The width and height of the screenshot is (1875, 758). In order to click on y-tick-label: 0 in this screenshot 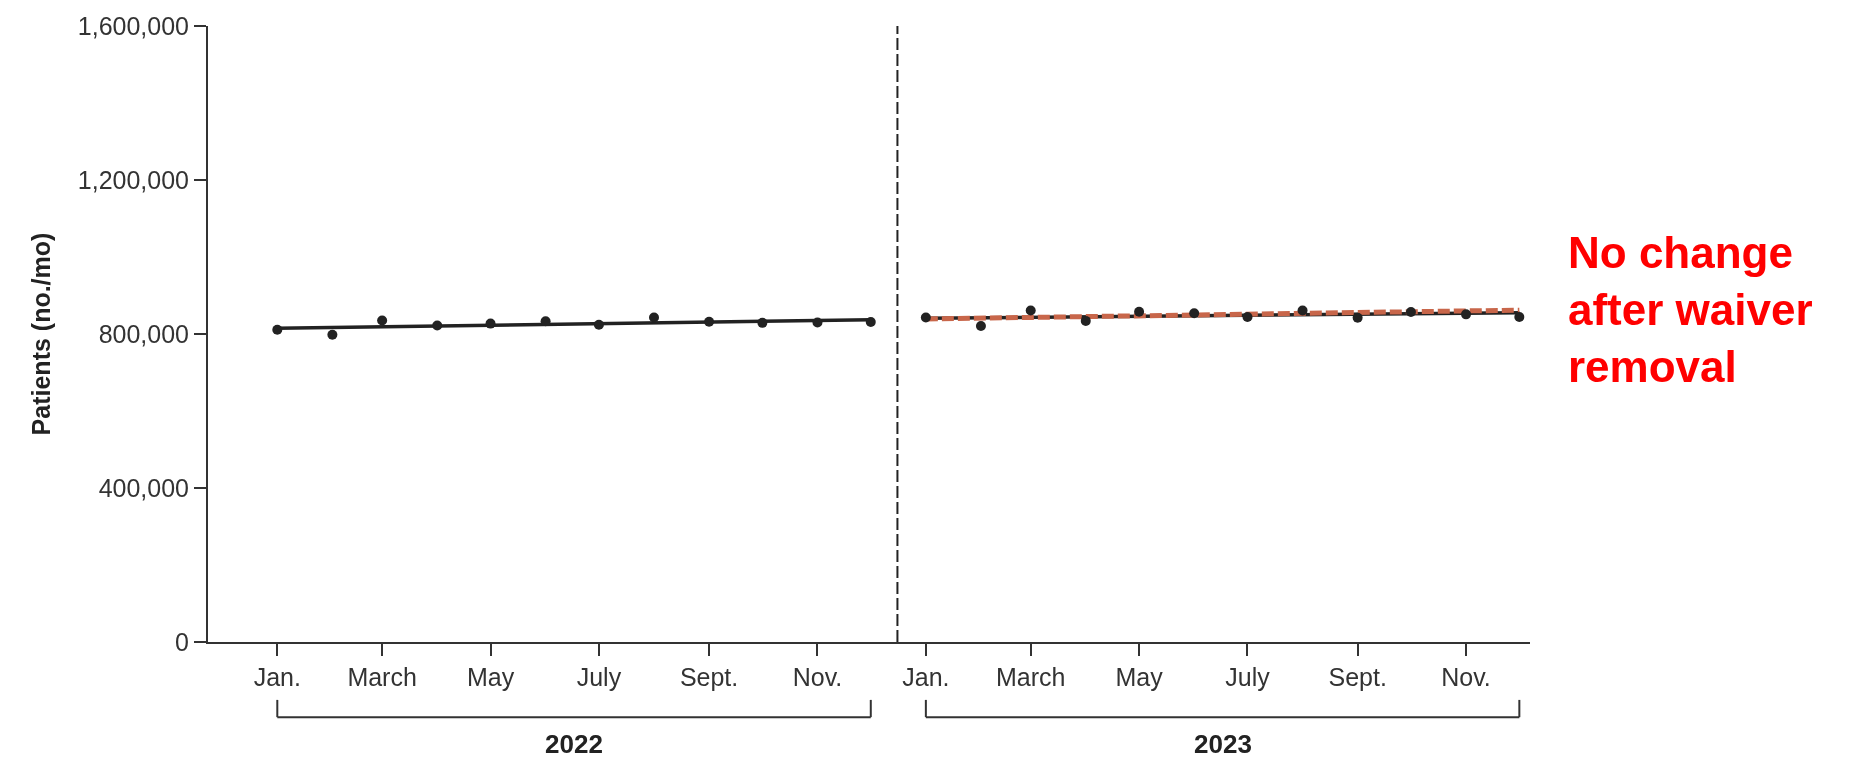, I will do `click(182, 641)`.